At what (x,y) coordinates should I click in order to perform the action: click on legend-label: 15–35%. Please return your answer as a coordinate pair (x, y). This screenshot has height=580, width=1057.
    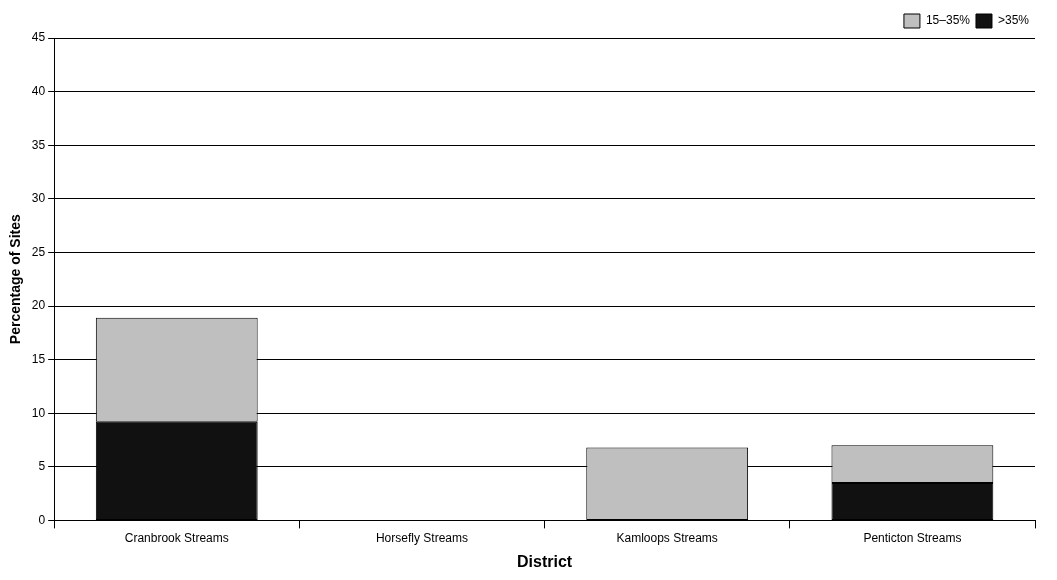
    Looking at the image, I should click on (948, 20).